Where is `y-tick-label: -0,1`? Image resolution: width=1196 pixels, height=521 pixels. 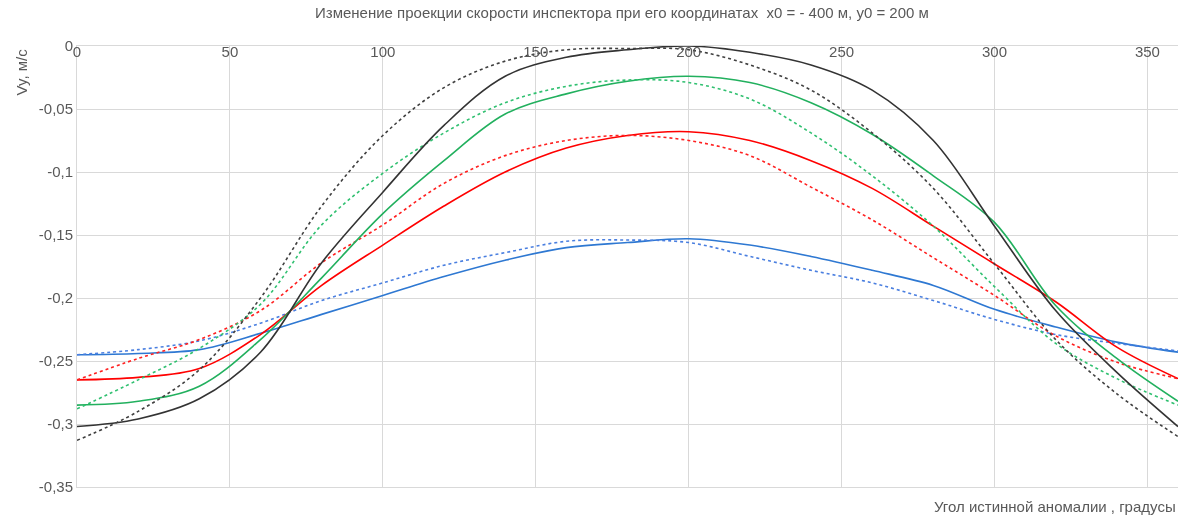
y-tick-label: -0,1 is located at coordinates (60, 172).